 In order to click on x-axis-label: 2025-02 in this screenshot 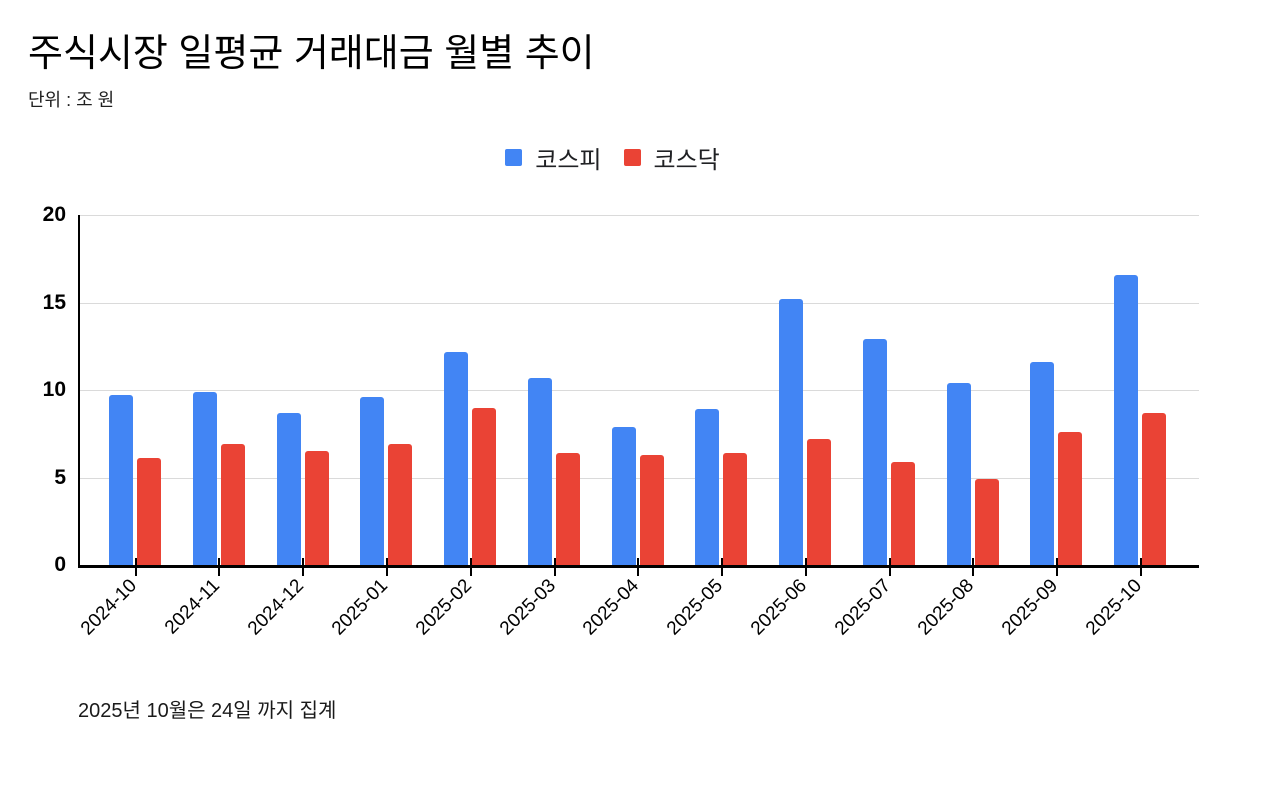, I will do `click(443, 607)`.